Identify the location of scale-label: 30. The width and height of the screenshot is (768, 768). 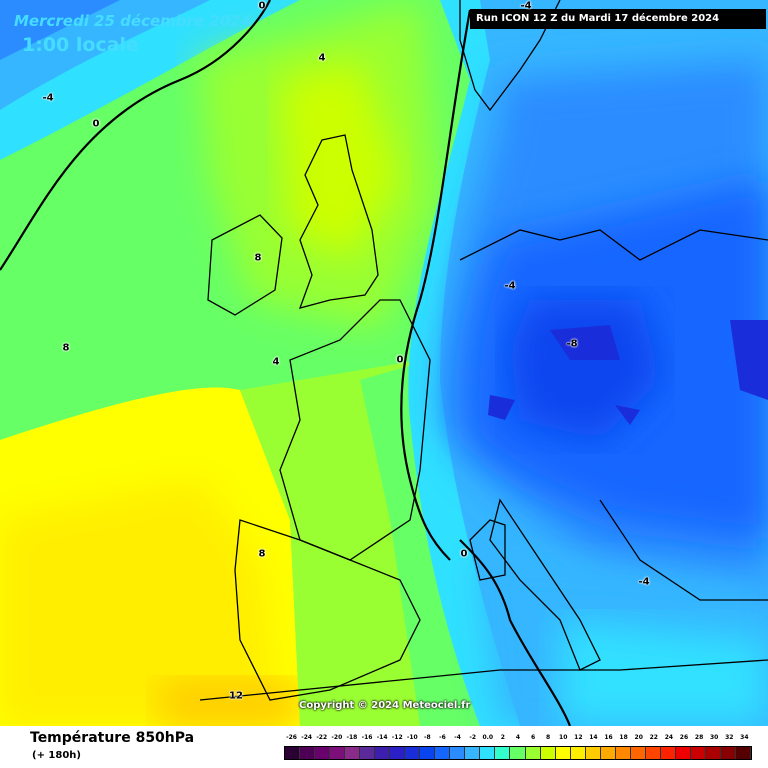
(714, 737).